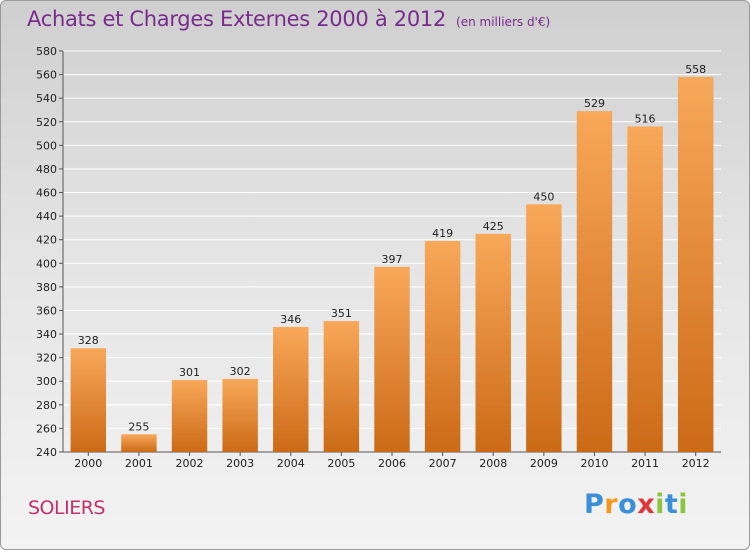 The height and width of the screenshot is (550, 750). I want to click on y-tick-label: 540, so click(46, 98).